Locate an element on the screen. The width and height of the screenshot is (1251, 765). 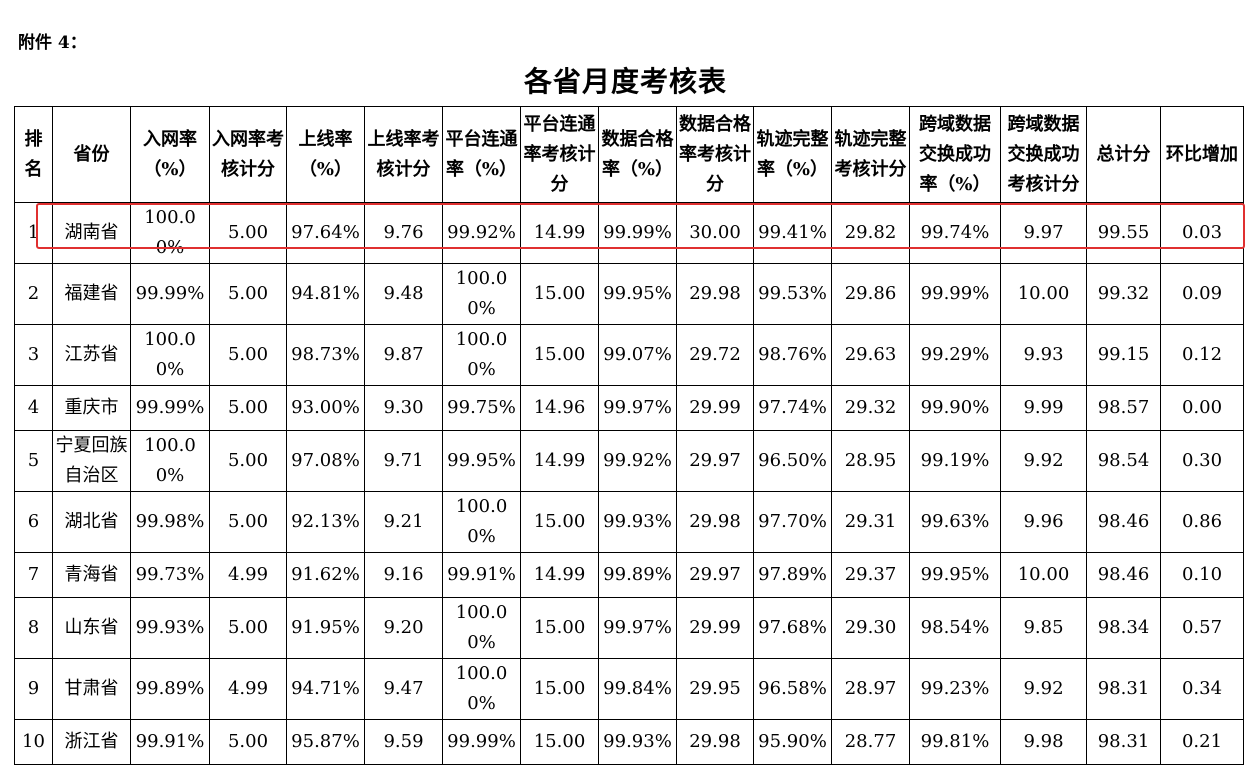
table-cell: 重庆市 is located at coordinates (91, 408).